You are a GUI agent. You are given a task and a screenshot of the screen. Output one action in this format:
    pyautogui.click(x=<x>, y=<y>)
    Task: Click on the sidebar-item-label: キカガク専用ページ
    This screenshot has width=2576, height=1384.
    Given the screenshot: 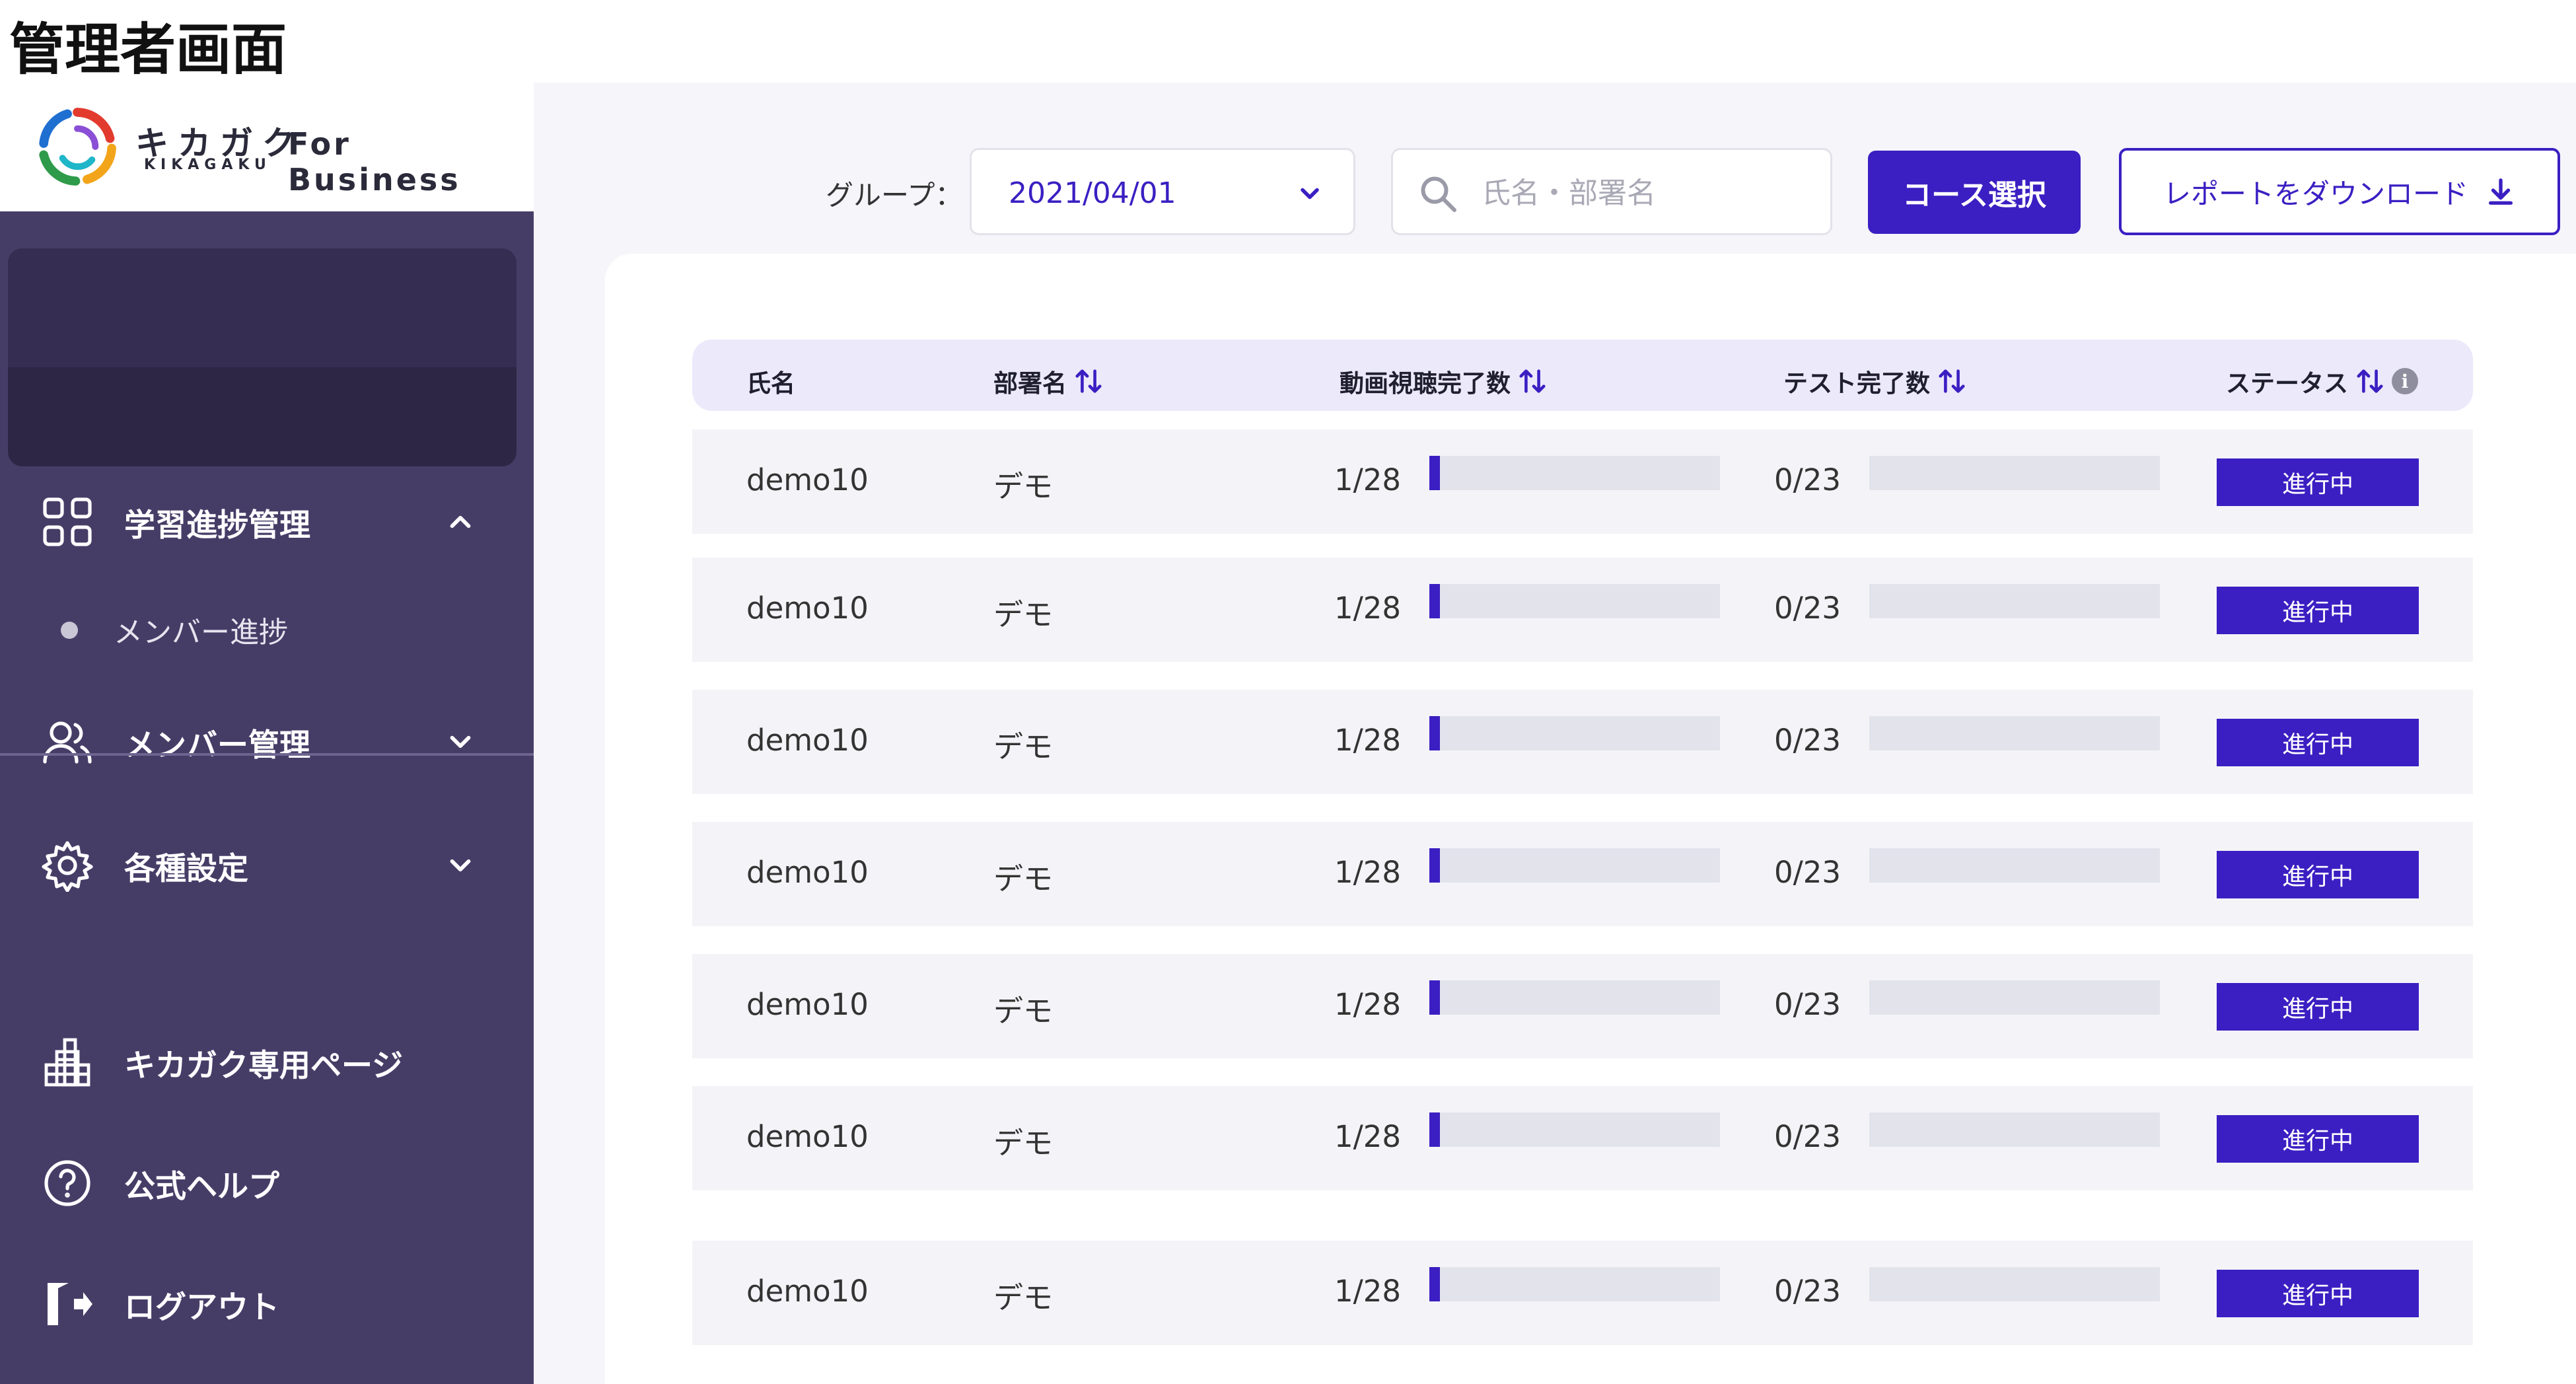 What is the action you would take?
    pyautogui.click(x=264, y=1065)
    